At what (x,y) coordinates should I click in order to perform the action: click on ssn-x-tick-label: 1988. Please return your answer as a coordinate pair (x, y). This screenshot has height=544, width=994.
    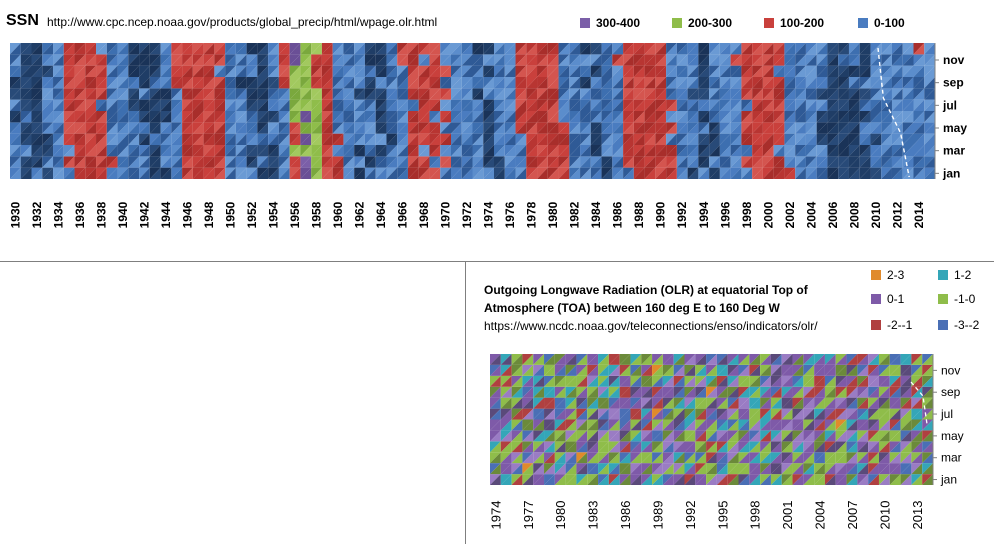
    Looking at the image, I should click on (639, 214).